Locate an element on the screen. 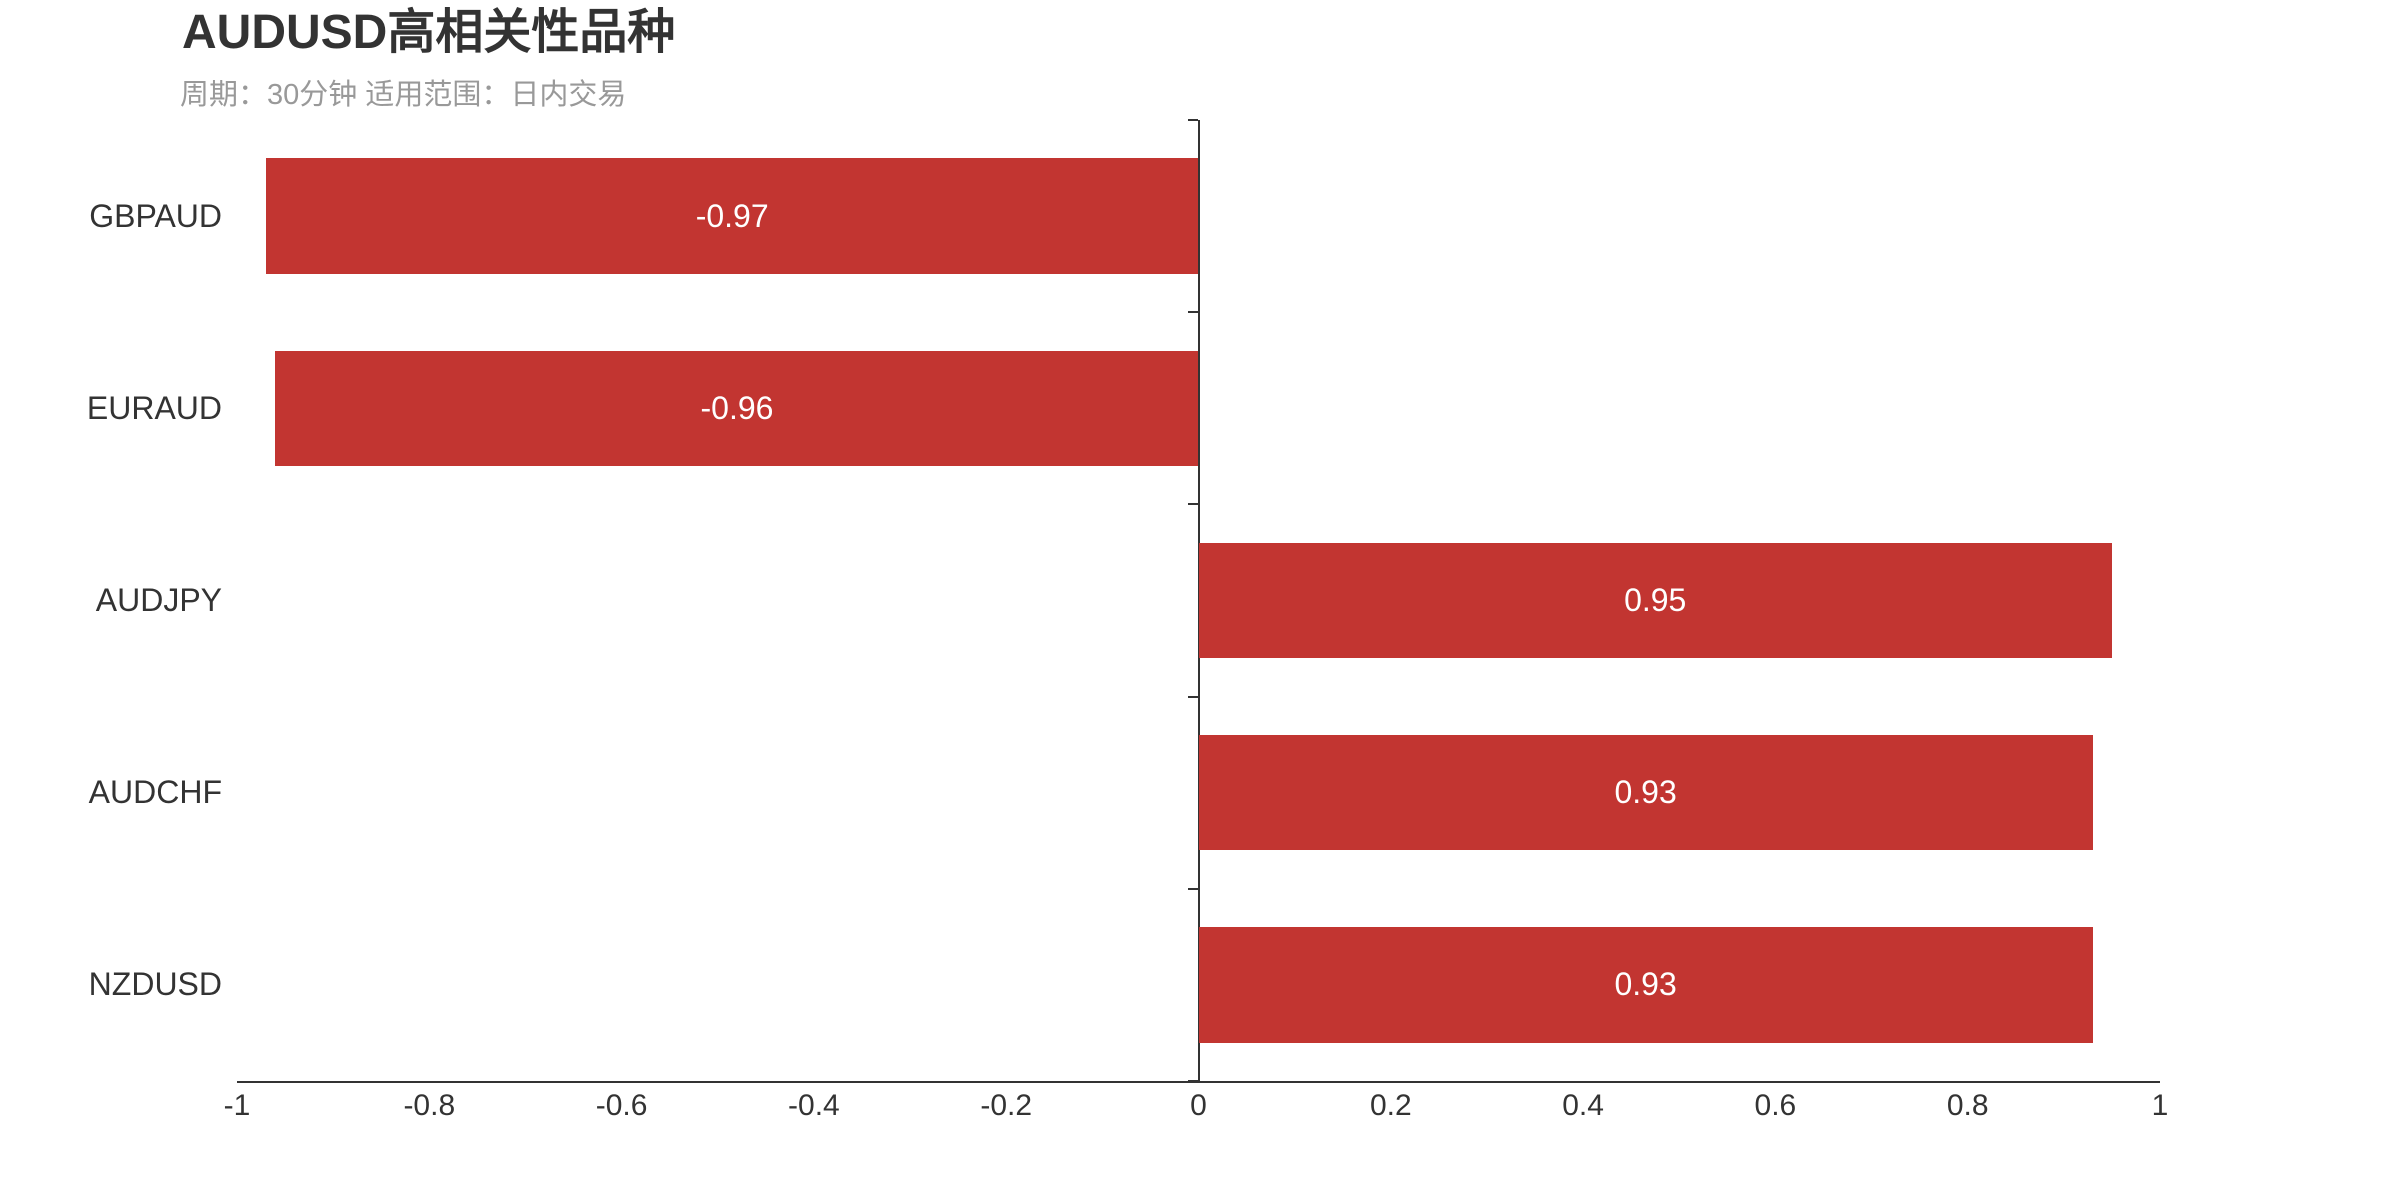  bar-value-label: -0.96 is located at coordinates (737, 407).